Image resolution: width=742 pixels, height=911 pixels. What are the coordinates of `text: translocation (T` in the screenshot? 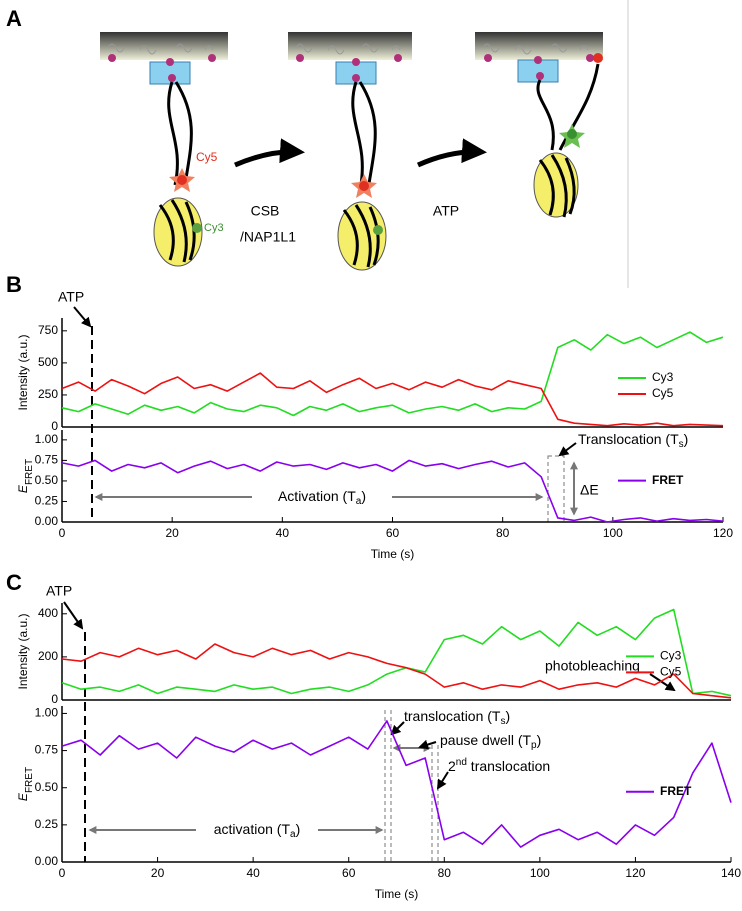 It's located at (452, 716).